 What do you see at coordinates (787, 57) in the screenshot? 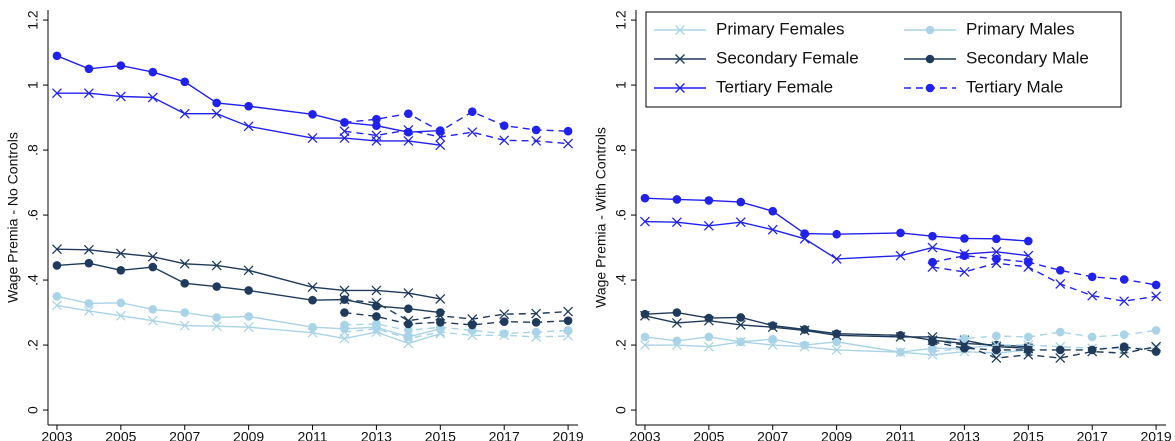
I see `legend-label: Secondary Female` at bounding box center [787, 57].